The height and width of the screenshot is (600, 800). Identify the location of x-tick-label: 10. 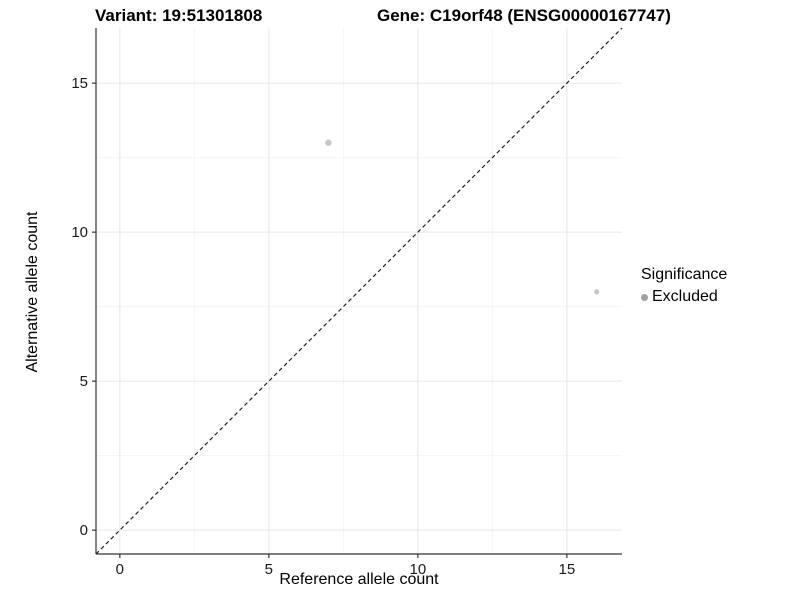
(418, 569).